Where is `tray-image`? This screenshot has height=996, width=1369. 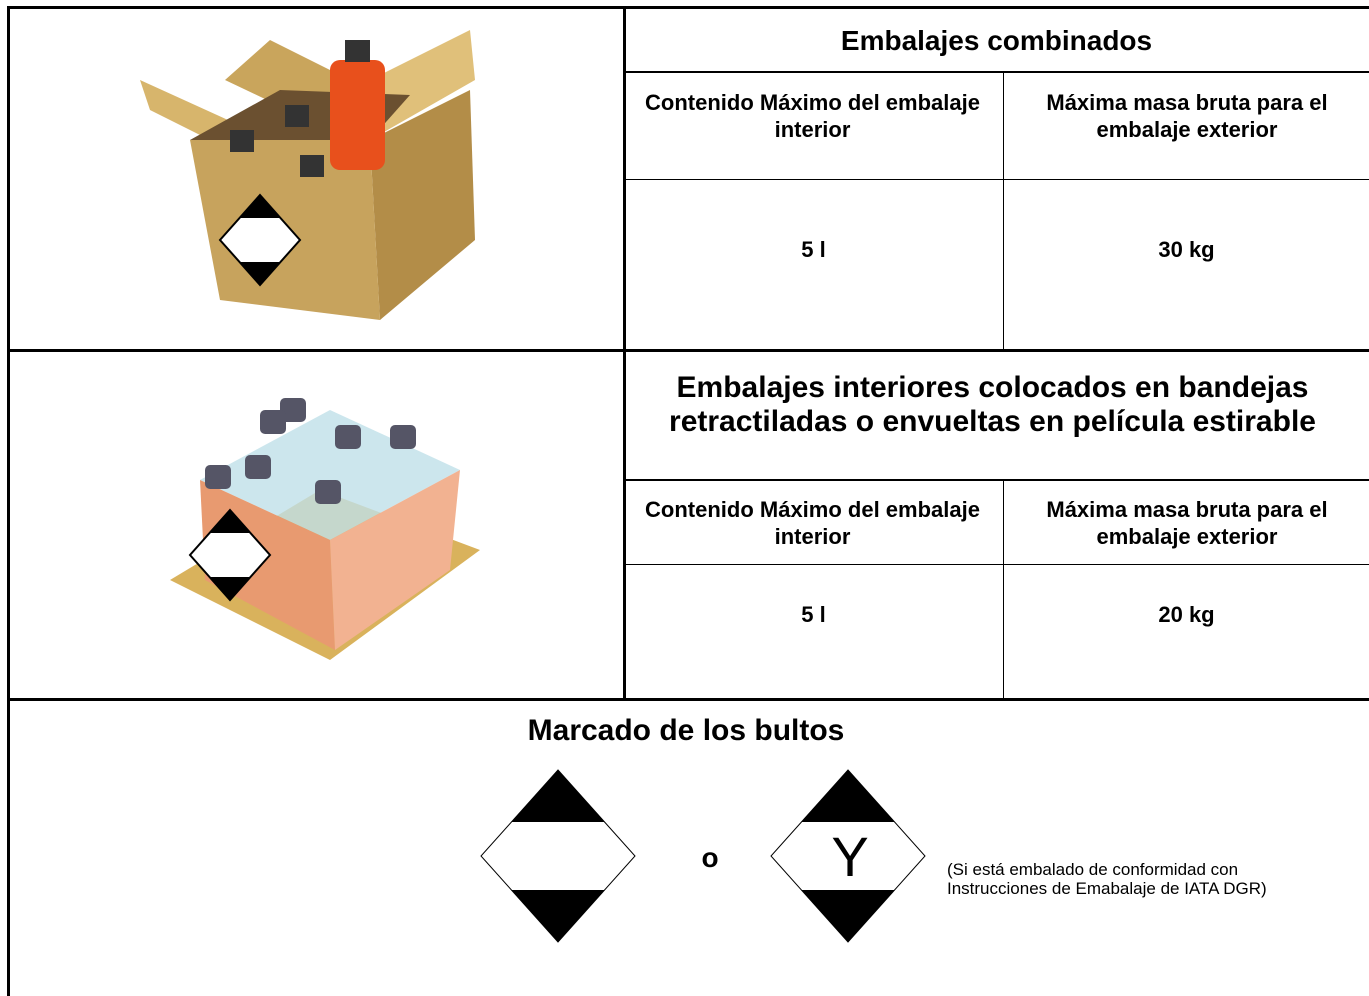 tray-image is located at coordinates (325, 529).